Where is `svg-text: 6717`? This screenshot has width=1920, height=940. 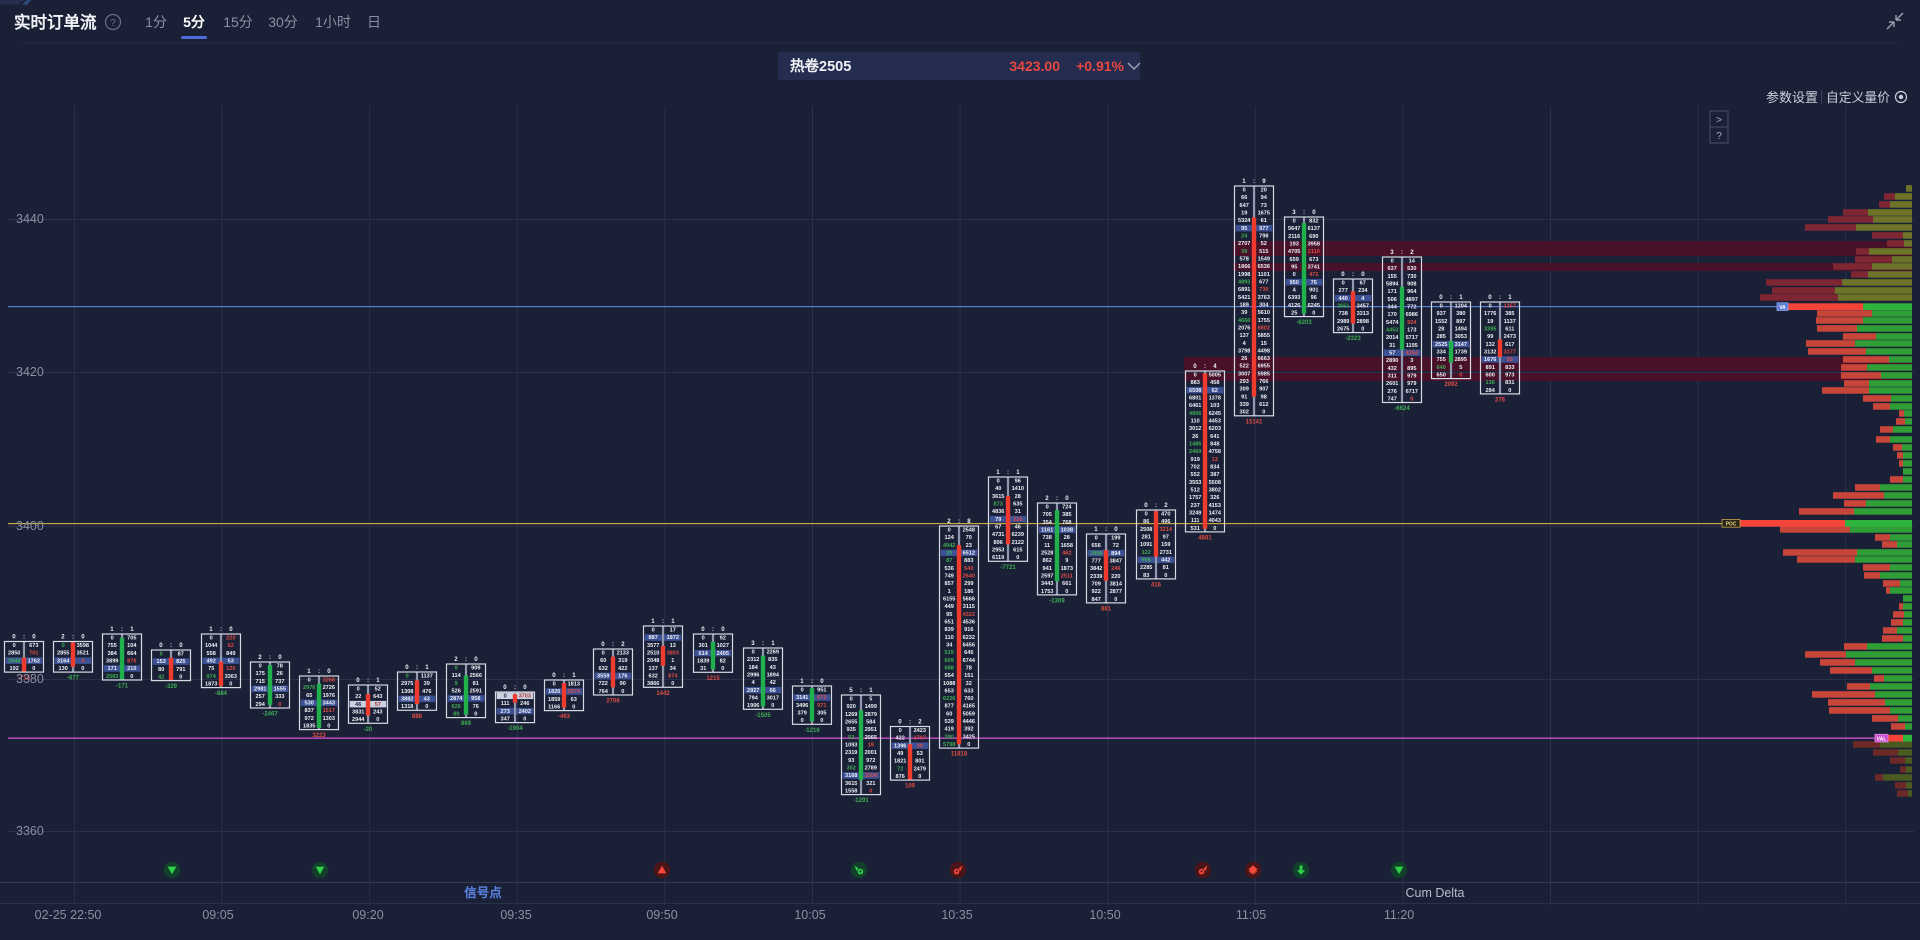
svg-text: 6717 is located at coordinates (1412, 392).